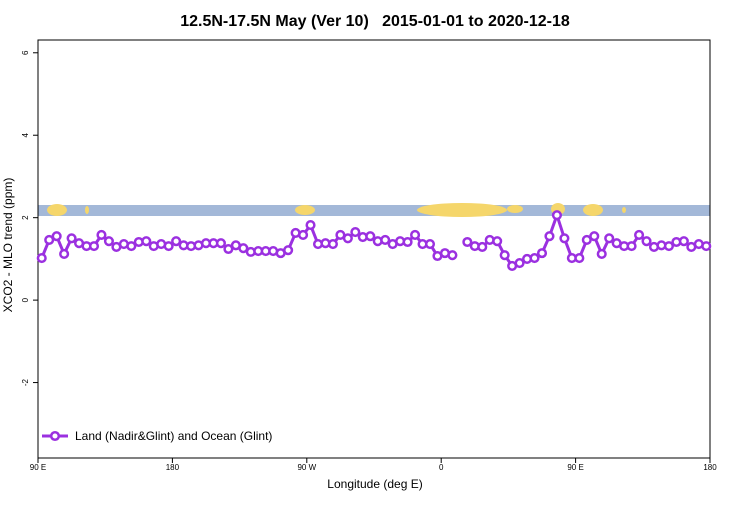 The width and height of the screenshot is (750, 505). I want to click on y-tick-label: 6, so click(25, 52).